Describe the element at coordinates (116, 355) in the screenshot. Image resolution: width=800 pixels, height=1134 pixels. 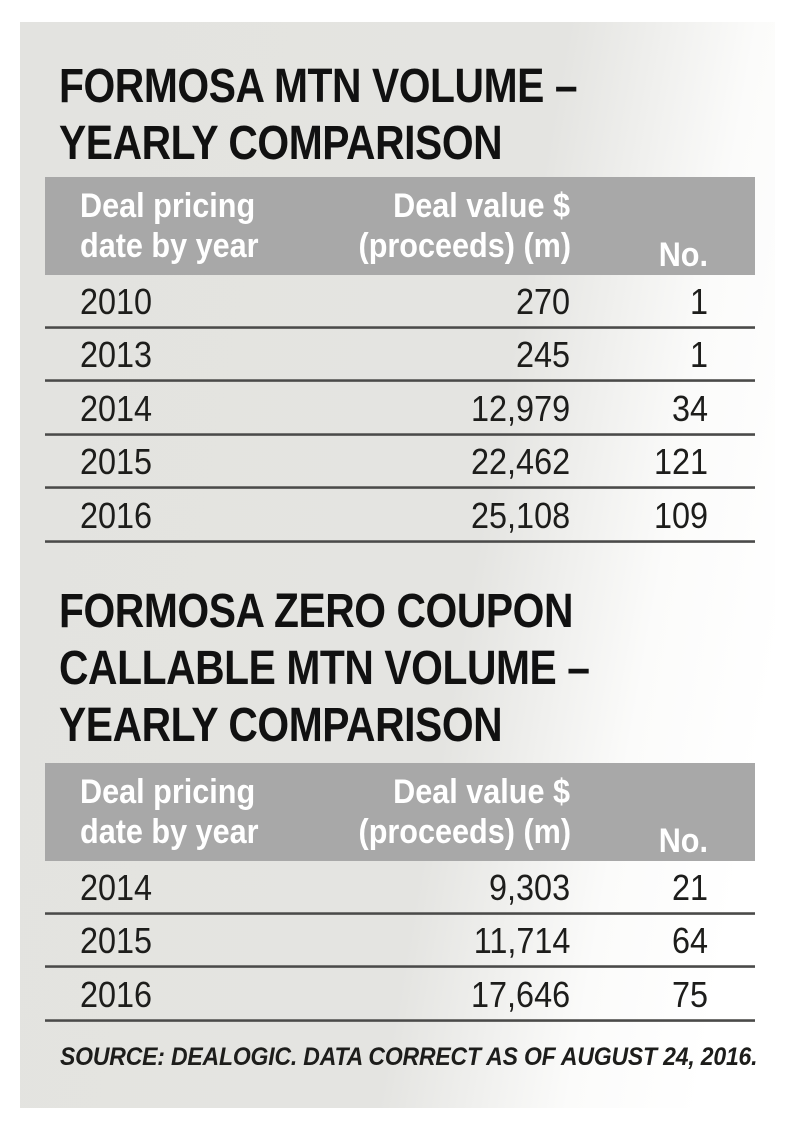
I see `year-cell: 2013` at that location.